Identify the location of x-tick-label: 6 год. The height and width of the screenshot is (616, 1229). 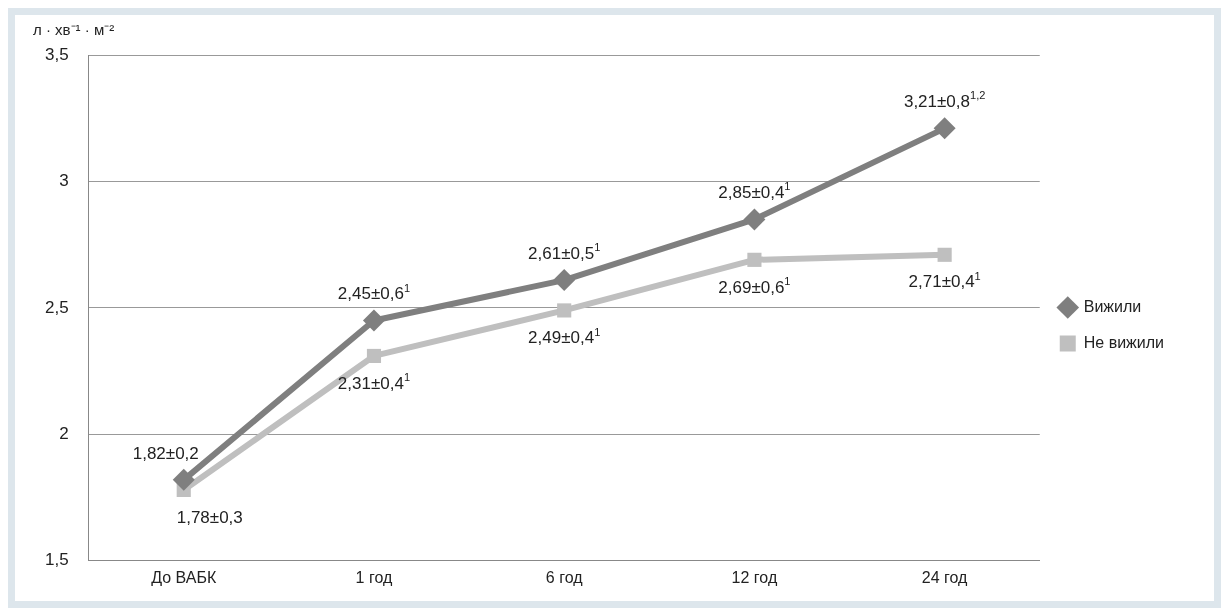
(564, 577).